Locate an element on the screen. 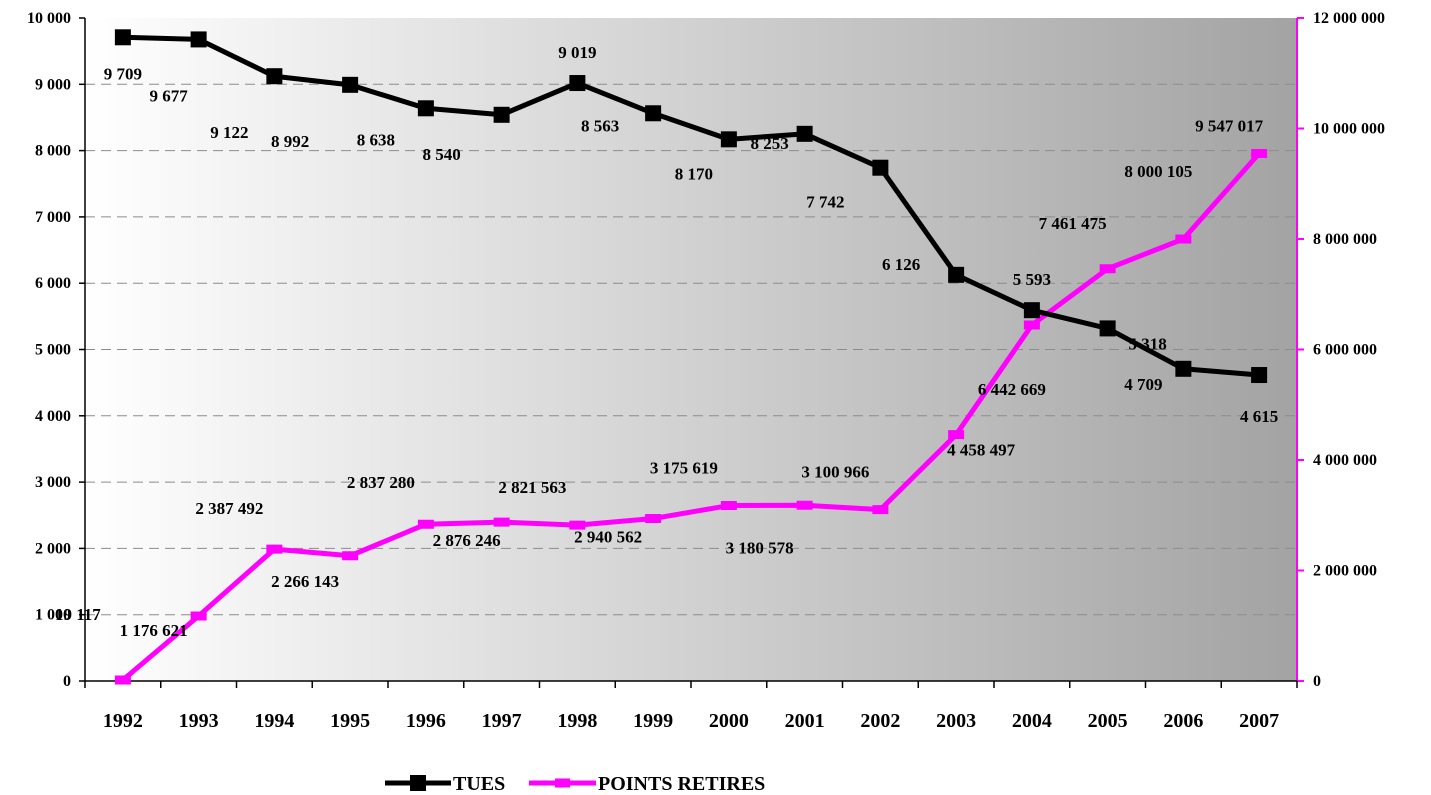  legend-tues-marker is located at coordinates (418, 783).